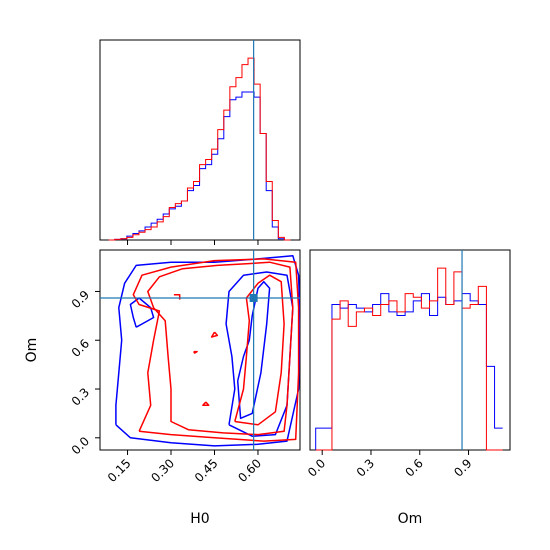 Image resolution: width=550 pixels, height=550 pixels. I want to click on om-histogram-red, so click(409, 359).